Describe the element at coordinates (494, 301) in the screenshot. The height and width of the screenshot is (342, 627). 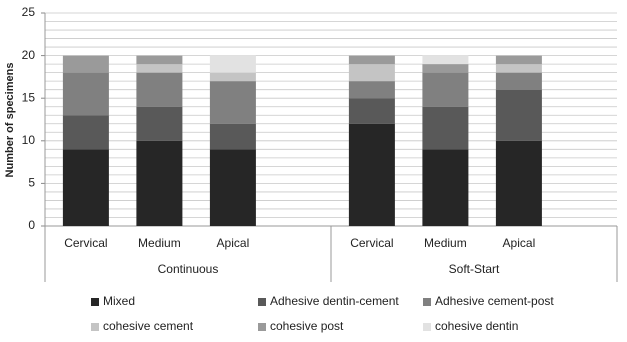
I see `legend-label: Adhesive cement-post` at that location.